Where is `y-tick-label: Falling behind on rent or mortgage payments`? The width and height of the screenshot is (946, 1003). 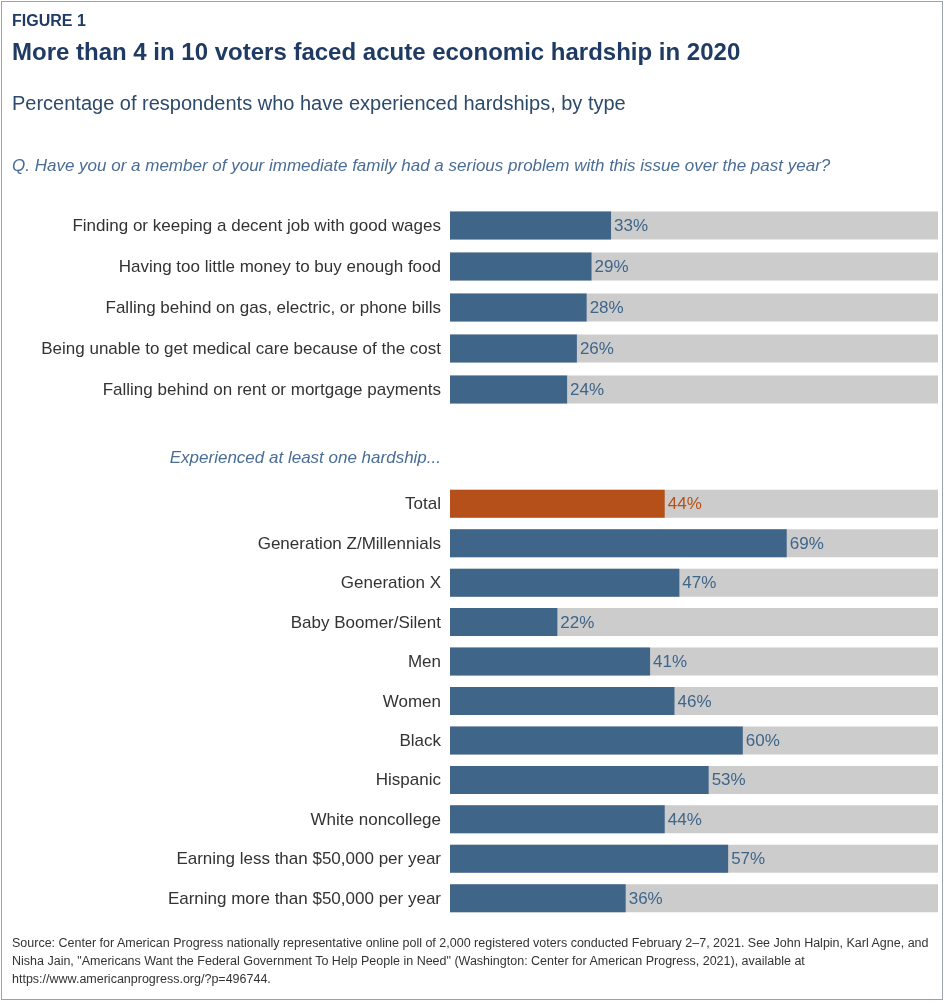
y-tick-label: Falling behind on rent or mortgage payments is located at coordinates (271, 389).